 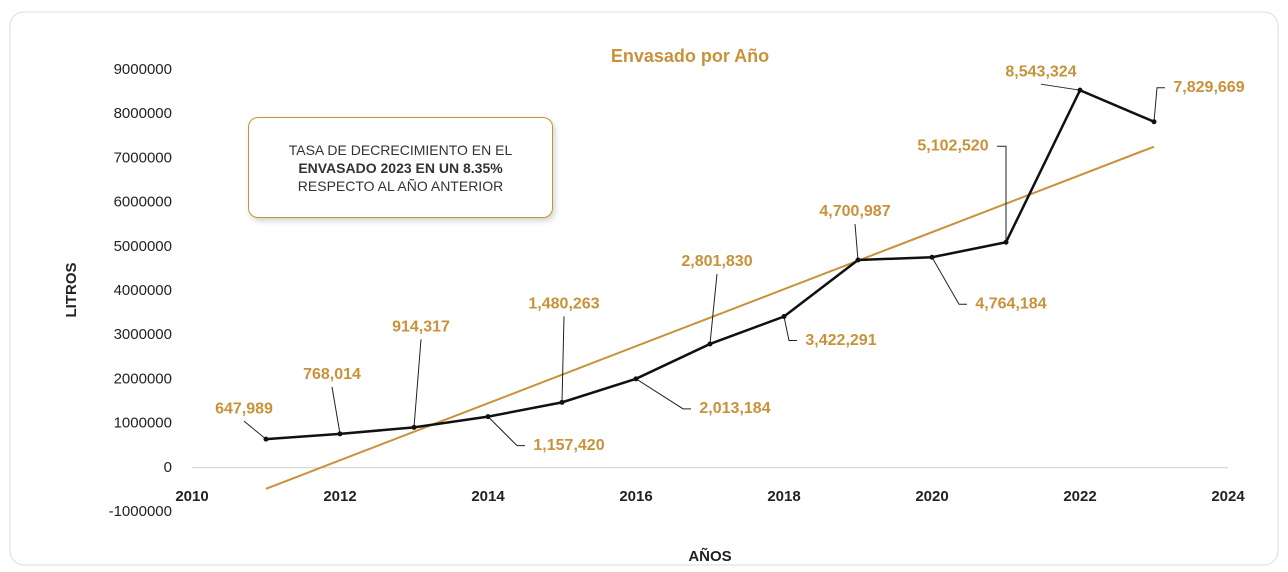 I want to click on y-axis-label: LITROS, so click(x=71, y=290).